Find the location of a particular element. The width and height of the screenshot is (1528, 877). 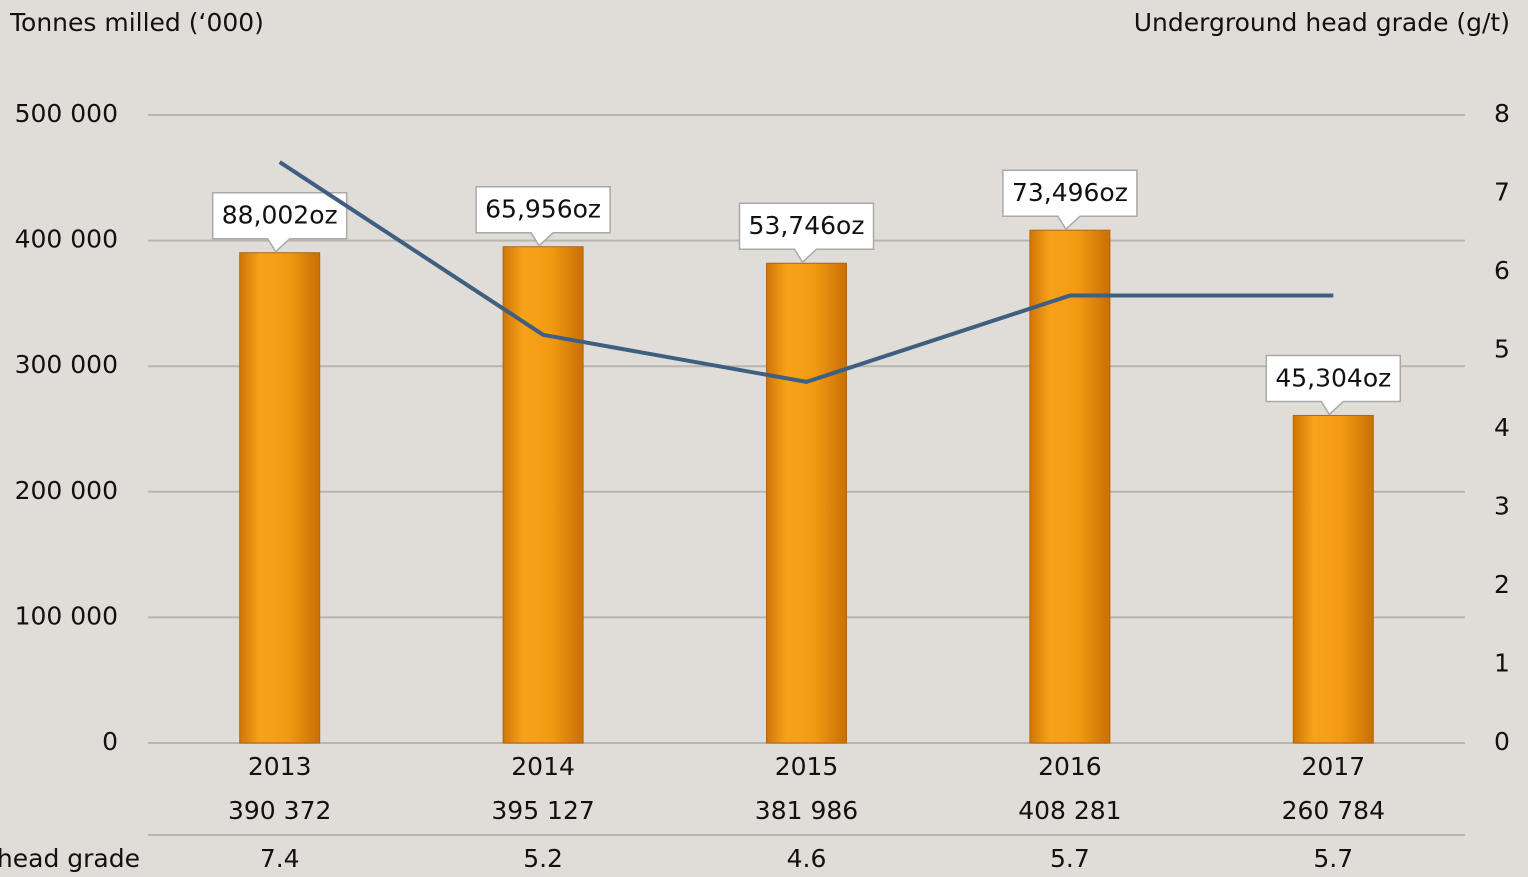

bar-value-label: 381 986 is located at coordinates (806, 810).